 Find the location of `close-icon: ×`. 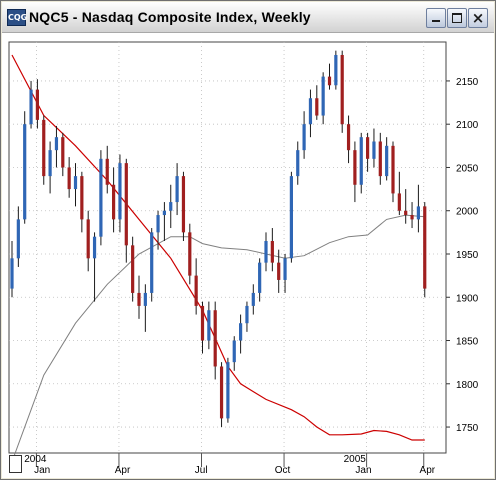

close-icon: × is located at coordinates (478, 18).